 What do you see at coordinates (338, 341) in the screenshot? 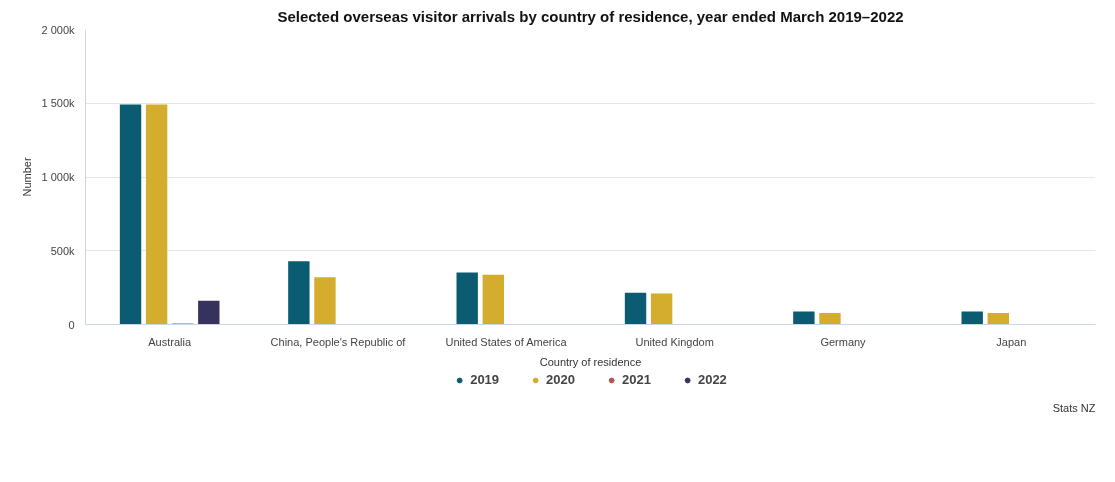
I see `x-tick-label: China, People's Republic of` at bounding box center [338, 341].